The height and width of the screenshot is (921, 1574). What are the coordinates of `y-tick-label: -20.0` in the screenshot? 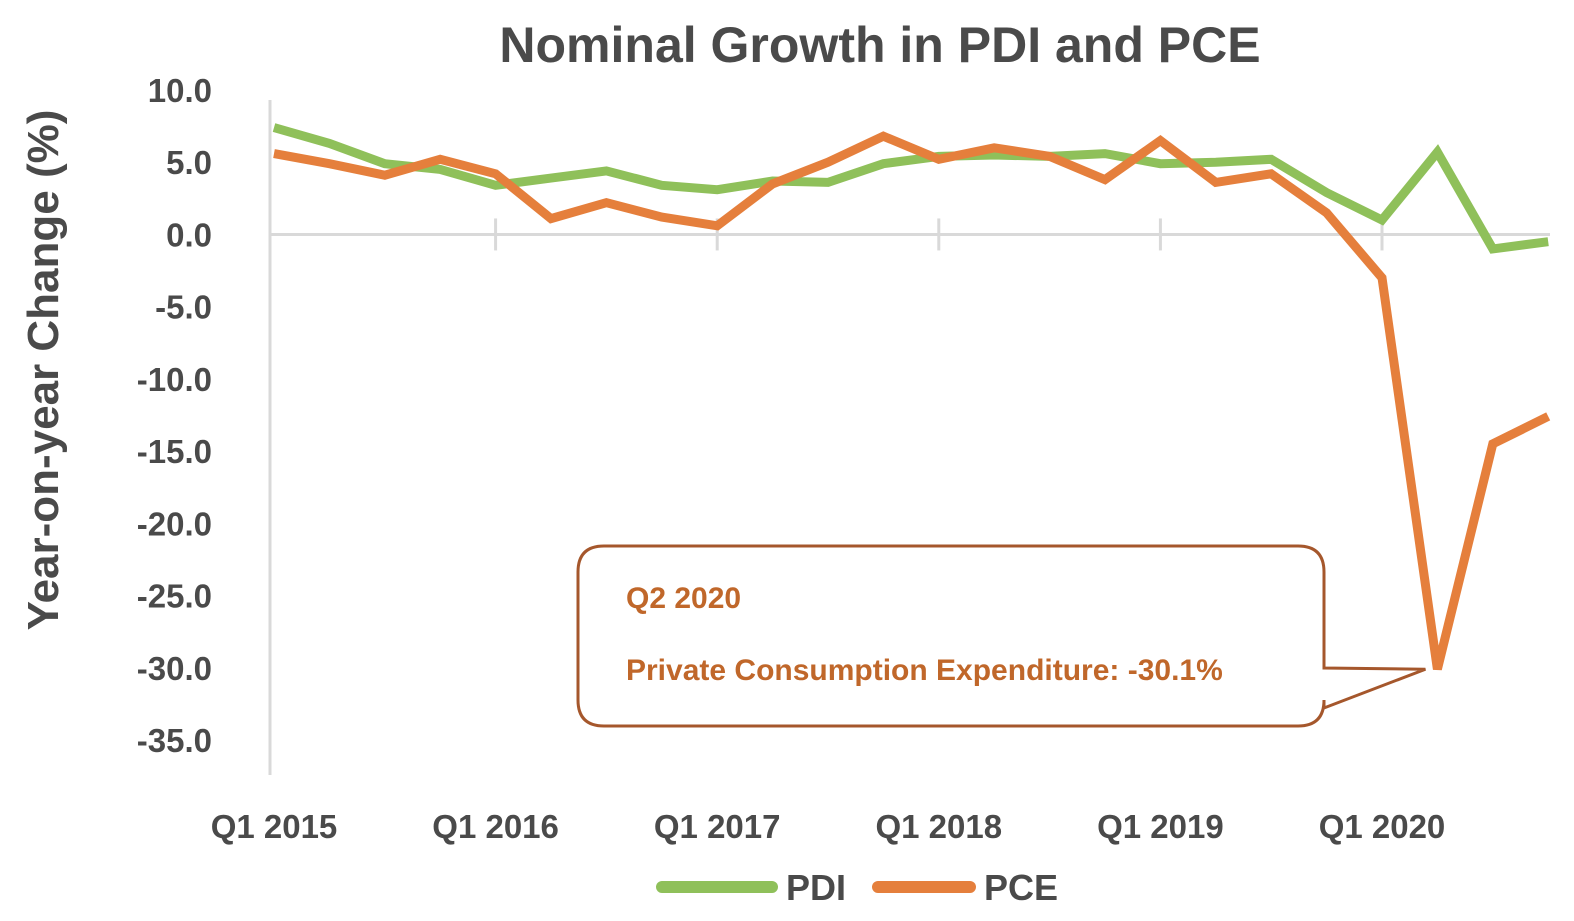 It's located at (174, 523).